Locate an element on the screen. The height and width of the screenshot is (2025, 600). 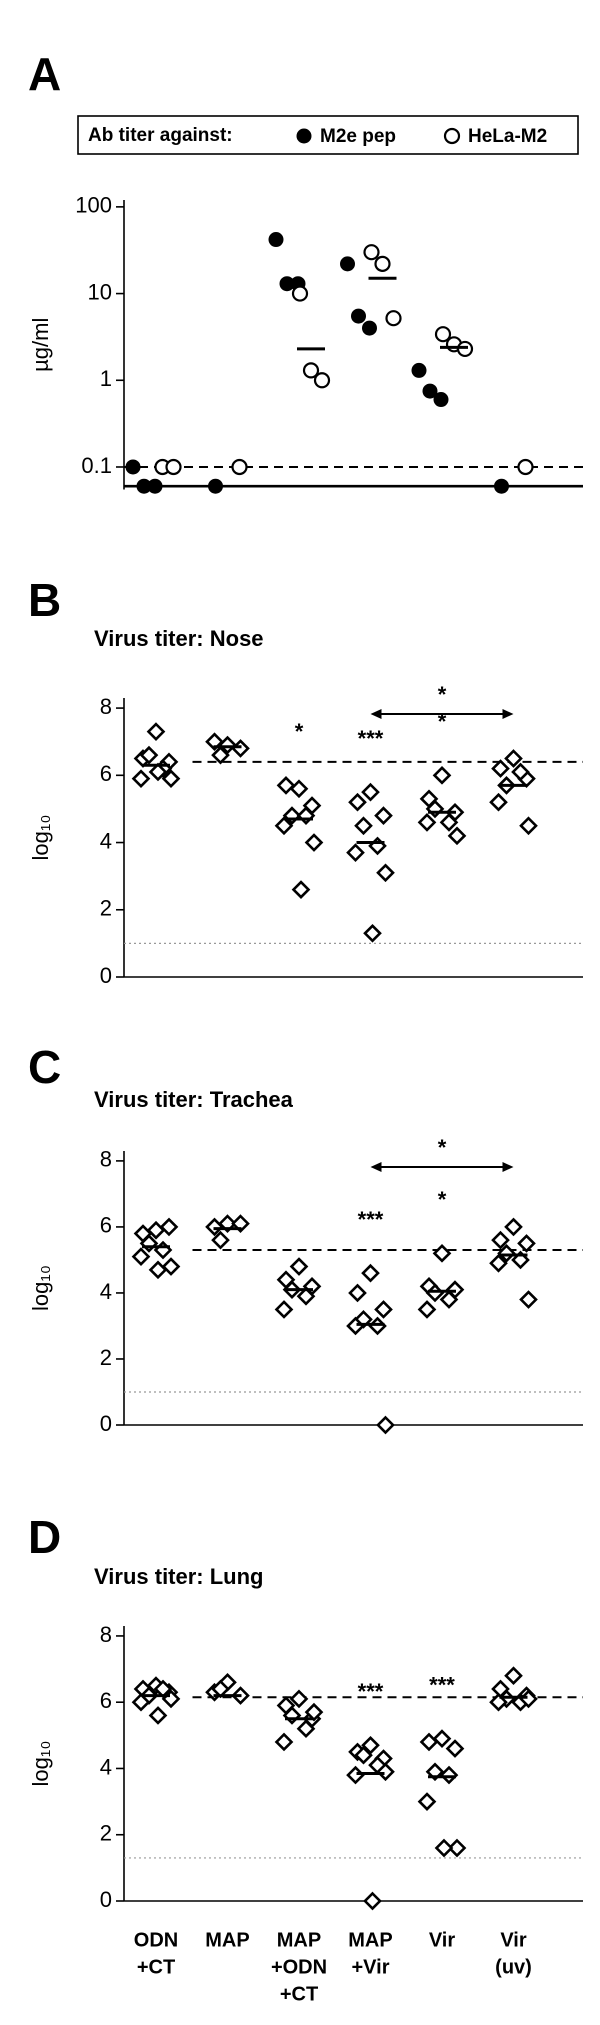
category-label: +Vir is located at coordinates (371, 1967).